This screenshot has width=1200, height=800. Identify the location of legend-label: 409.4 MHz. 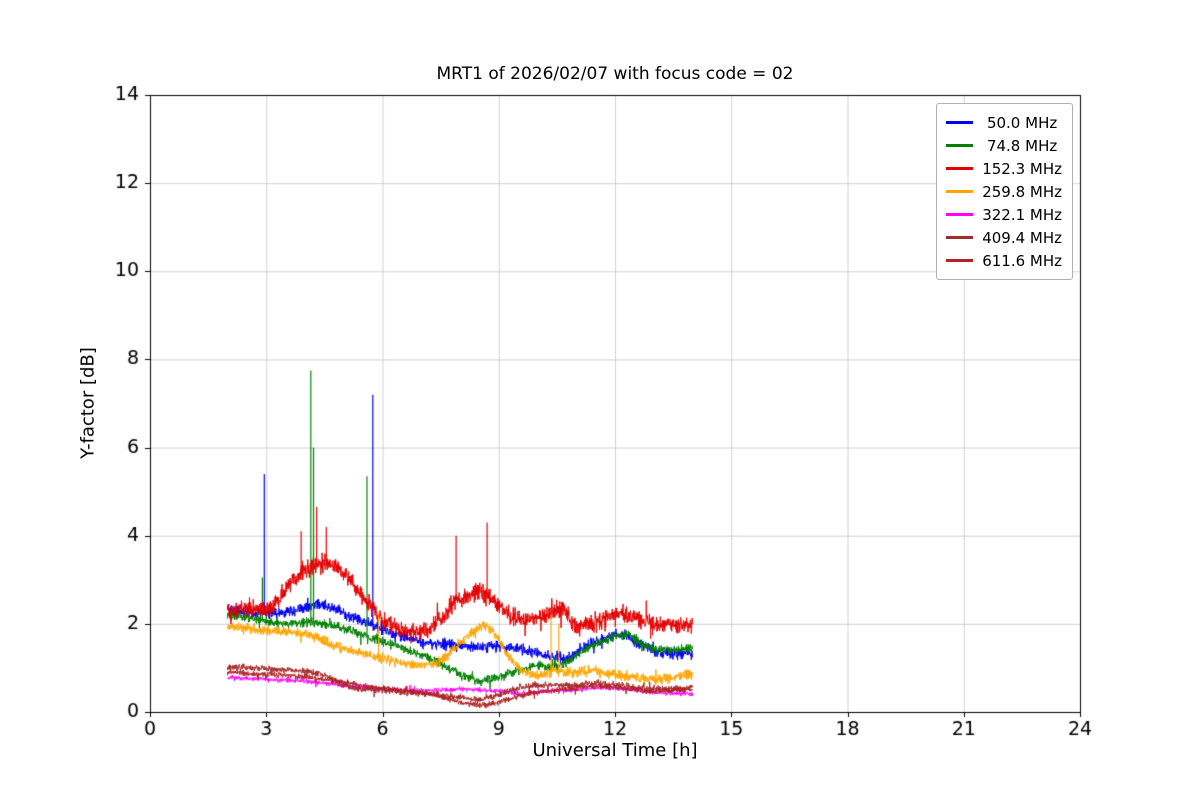
(1022, 237).